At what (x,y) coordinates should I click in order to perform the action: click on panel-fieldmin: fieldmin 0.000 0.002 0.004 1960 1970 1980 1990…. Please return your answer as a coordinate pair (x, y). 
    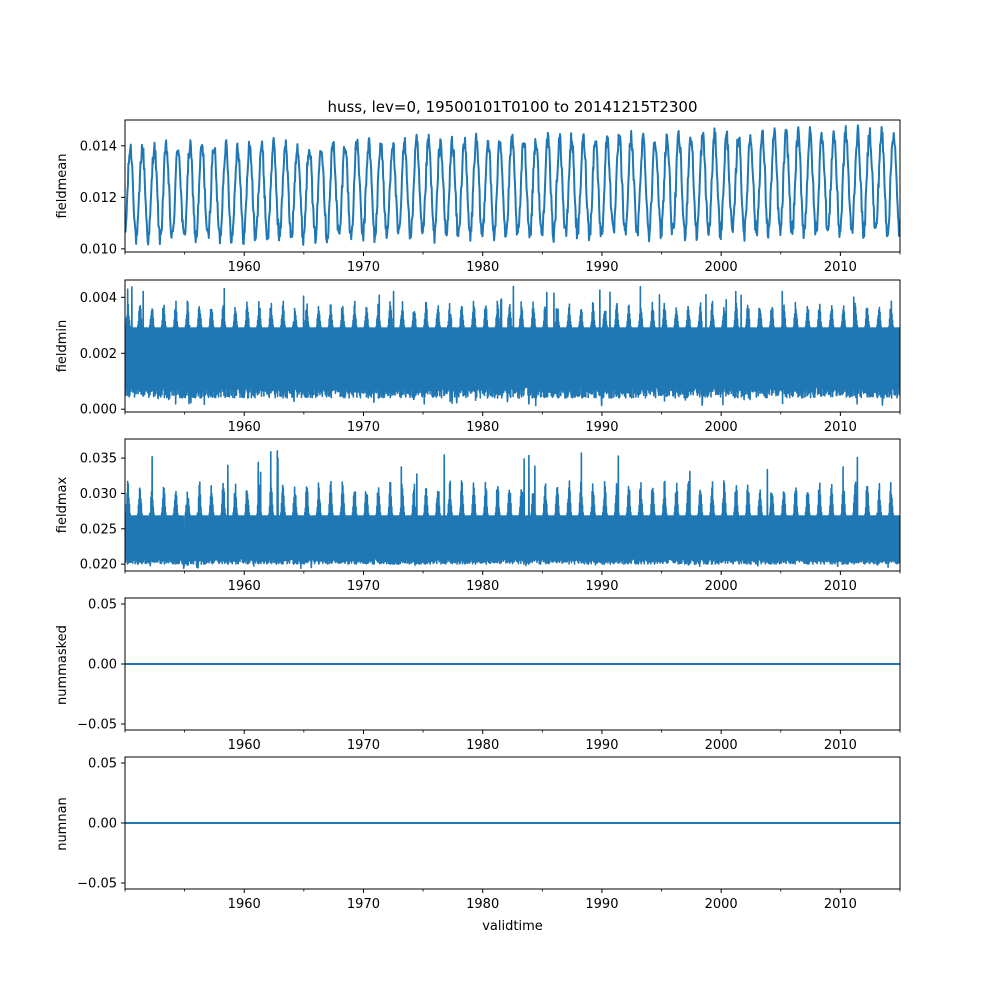
    Looking at the image, I should click on (478, 357).